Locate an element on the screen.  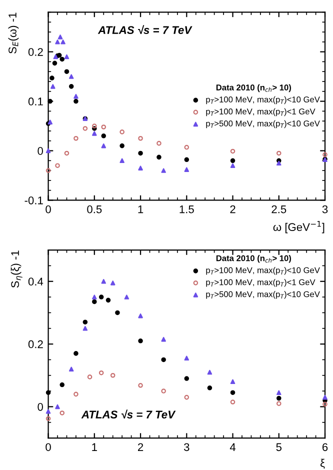
x-axis-title: ω [GeV$^{−1}$] is located at coordinates (298, 227).